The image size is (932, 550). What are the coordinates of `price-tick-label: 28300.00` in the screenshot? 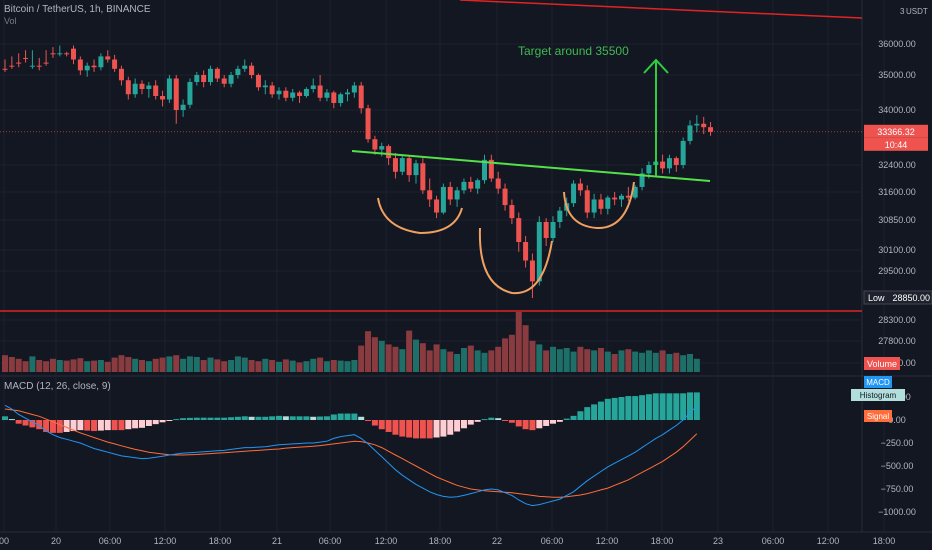 It's located at (897, 320).